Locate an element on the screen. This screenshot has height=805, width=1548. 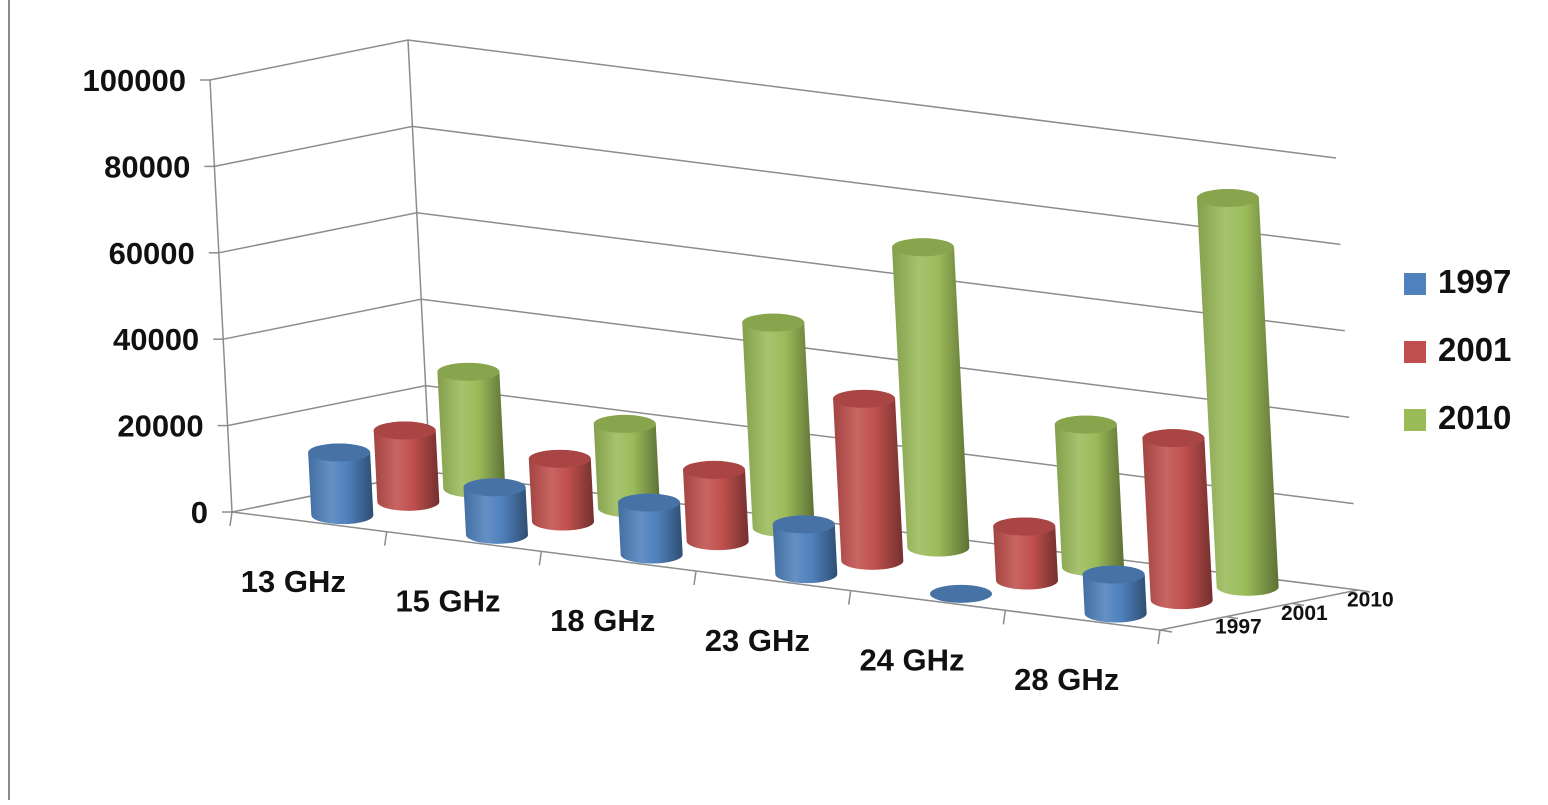
y-tick-label: 0 is located at coordinates (199, 512).